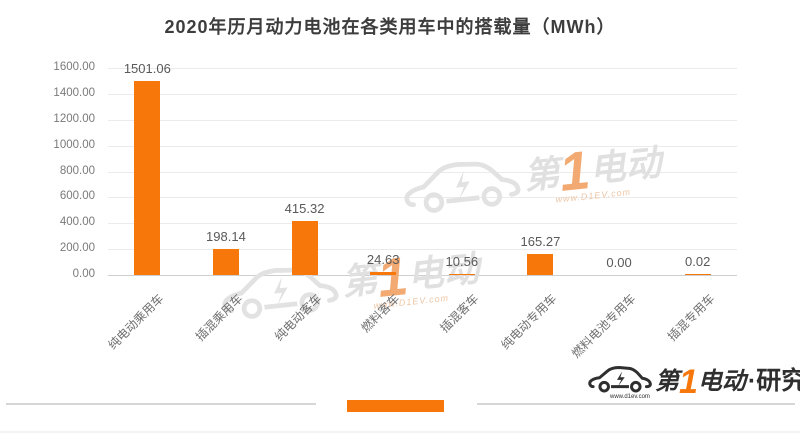 This screenshot has width=800, height=440. I want to click on bar-value-label: 24.63, so click(383, 259).